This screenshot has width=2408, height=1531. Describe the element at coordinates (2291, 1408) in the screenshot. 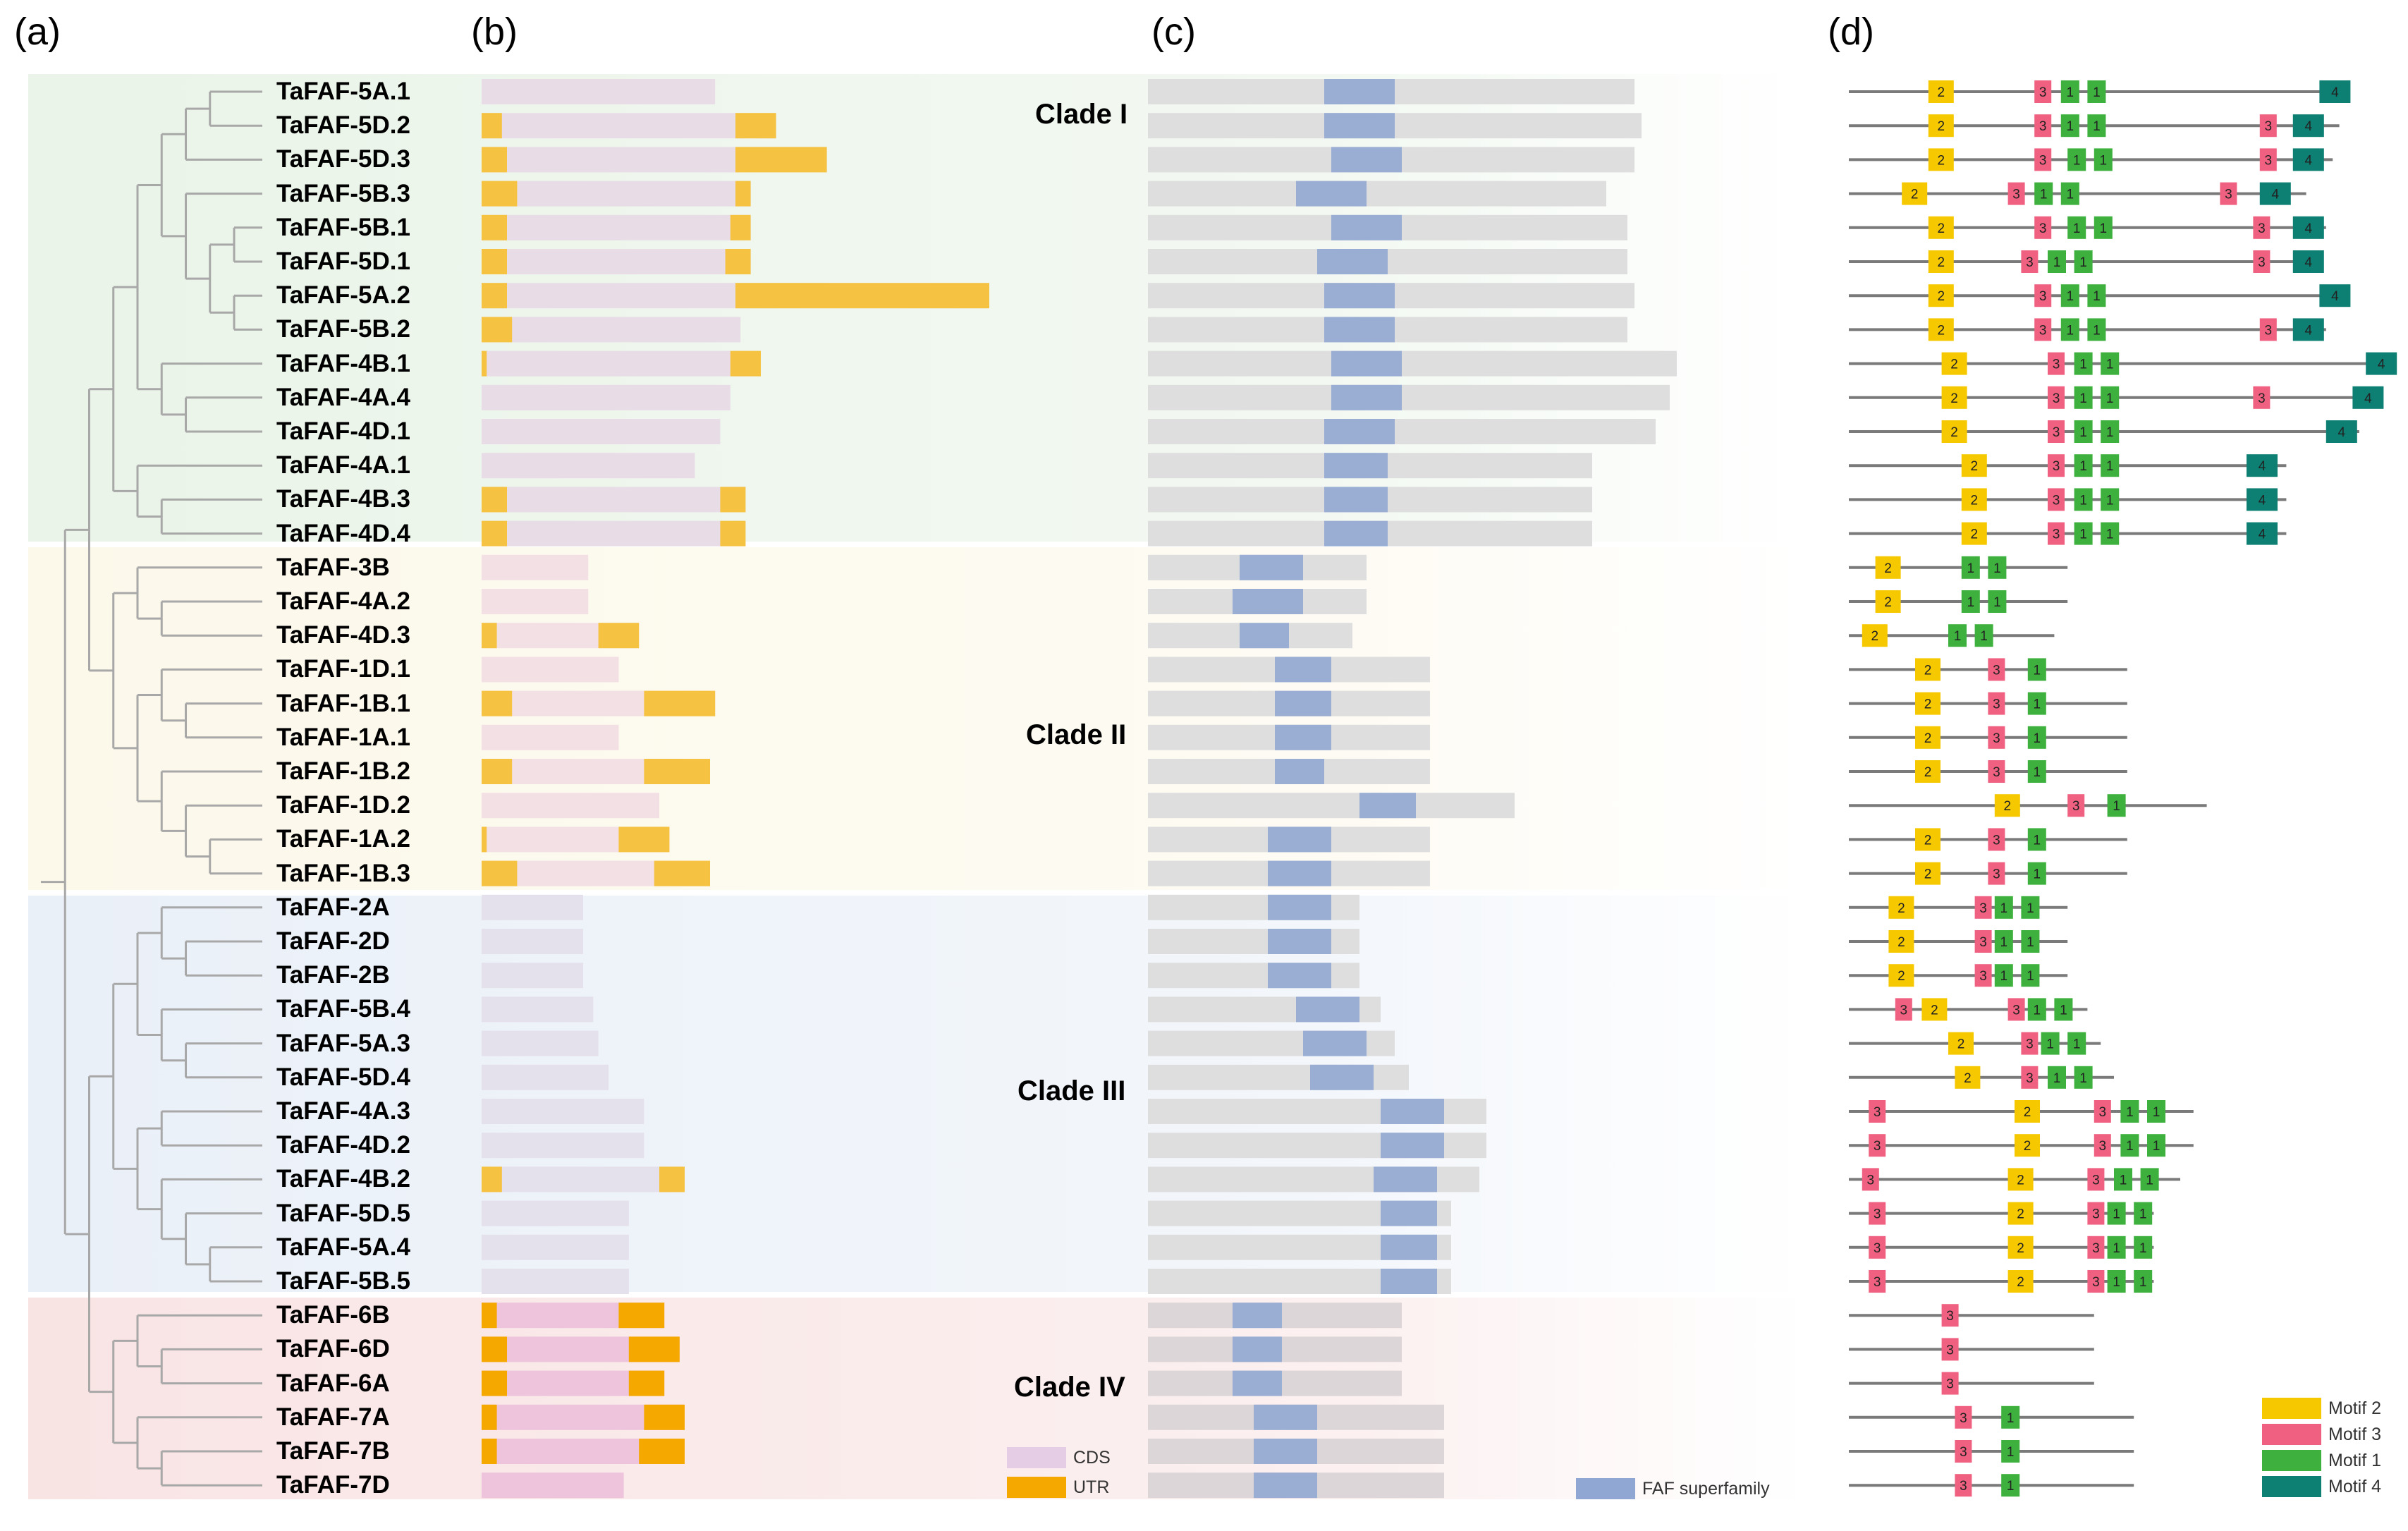

I see `legend-motif-2-swatch` at that location.